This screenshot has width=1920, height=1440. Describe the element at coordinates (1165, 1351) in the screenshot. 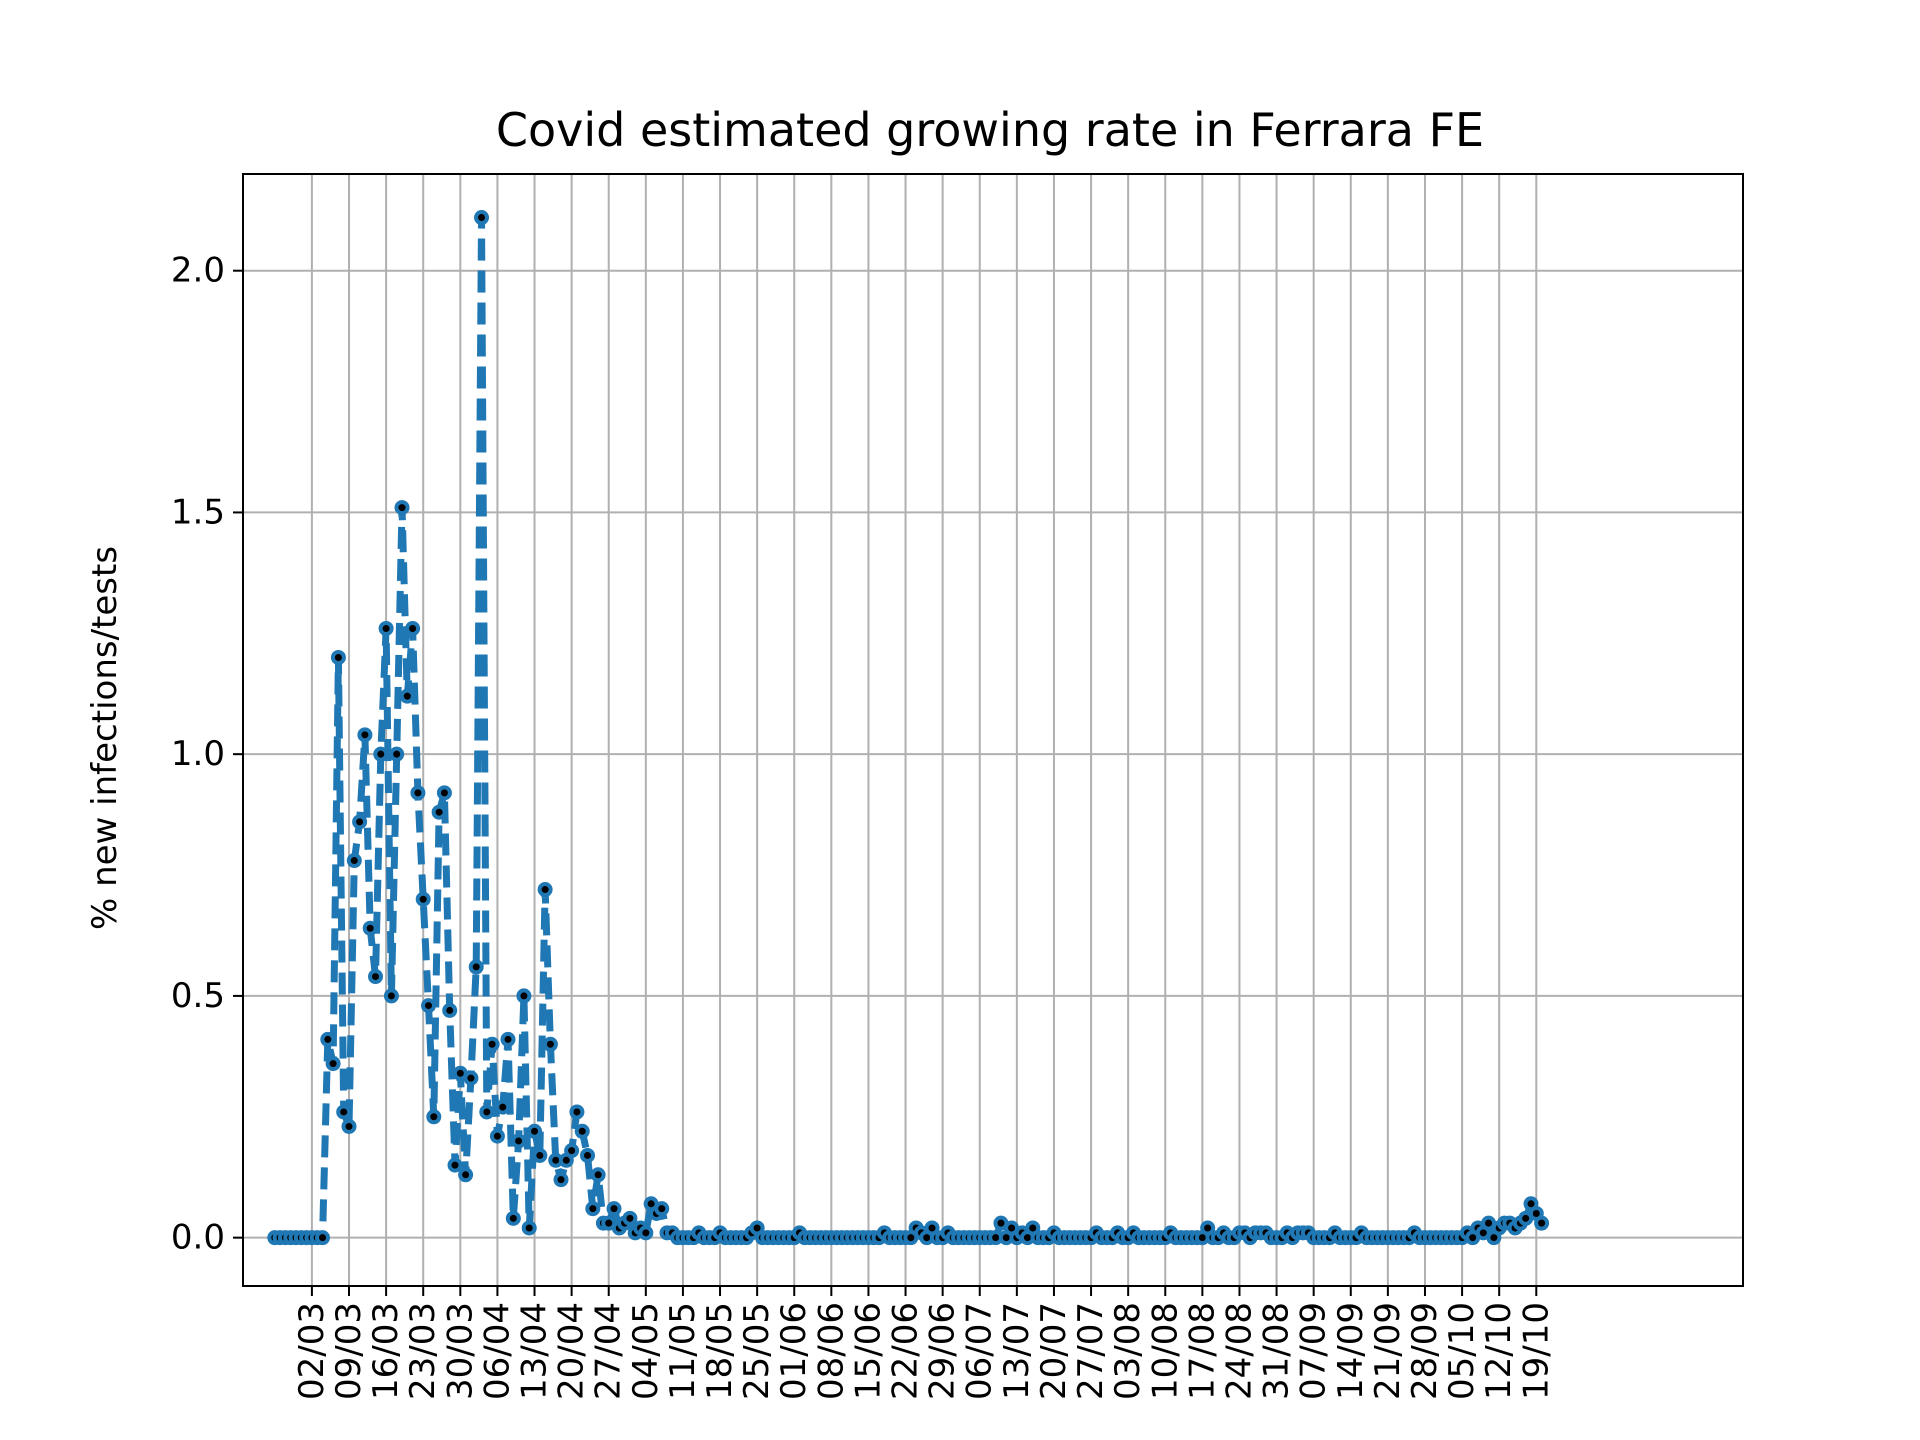

I see `x-tick-label: 10/08` at that location.